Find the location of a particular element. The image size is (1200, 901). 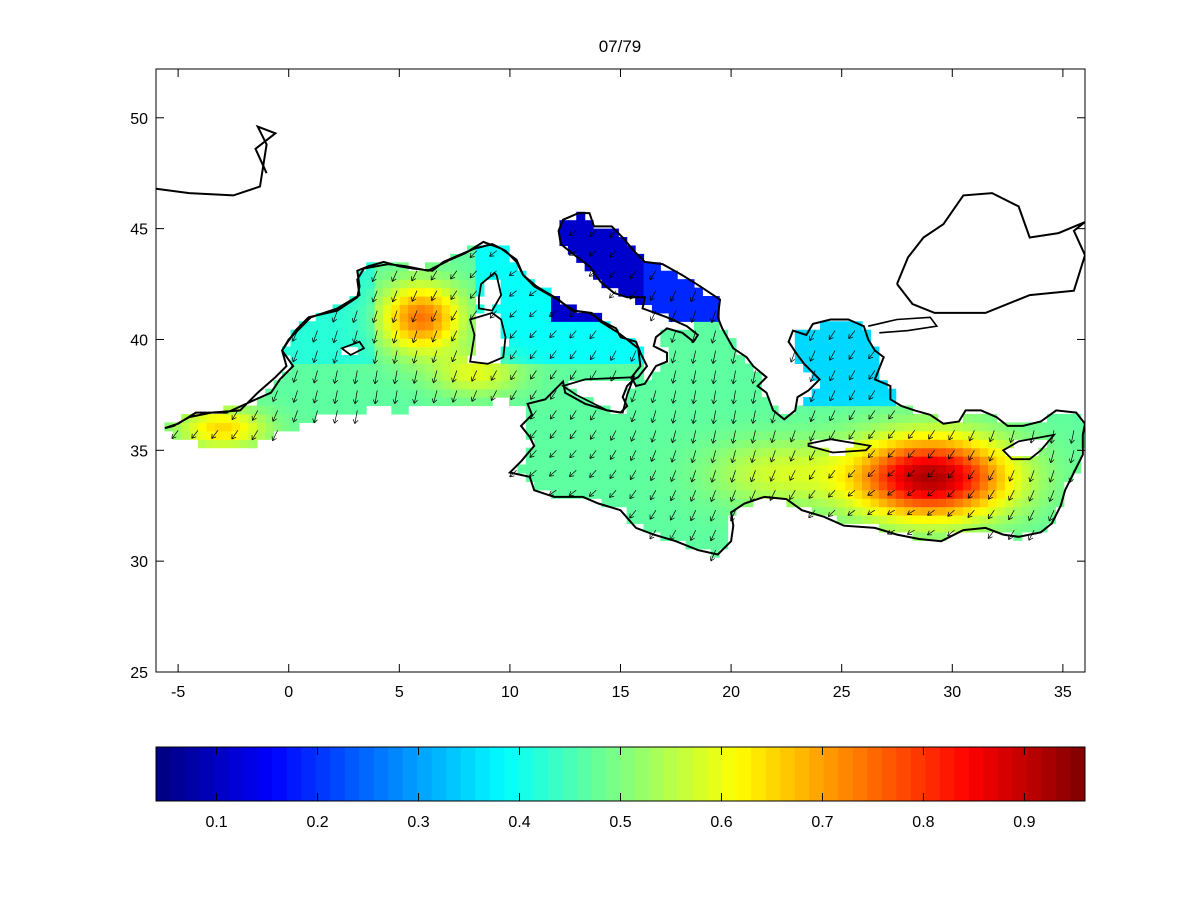

y-tick-label: 50 is located at coordinates (139, 119).